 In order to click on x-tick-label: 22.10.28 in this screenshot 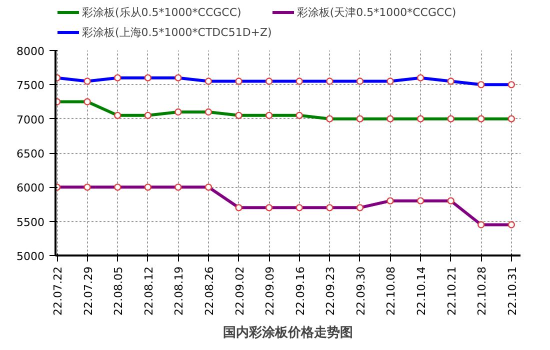, I will do `click(482, 291)`.